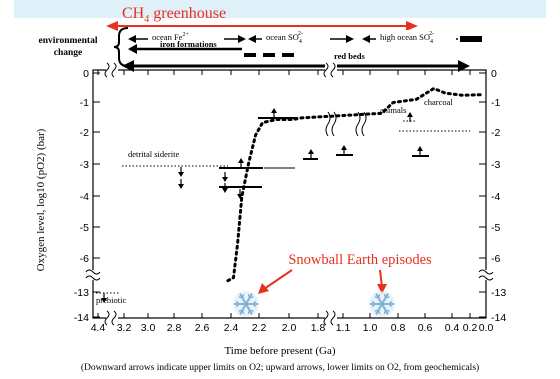 Image resolution: width=560 pixels, height=379 pixels. I want to click on change-label: change, so click(68, 53).